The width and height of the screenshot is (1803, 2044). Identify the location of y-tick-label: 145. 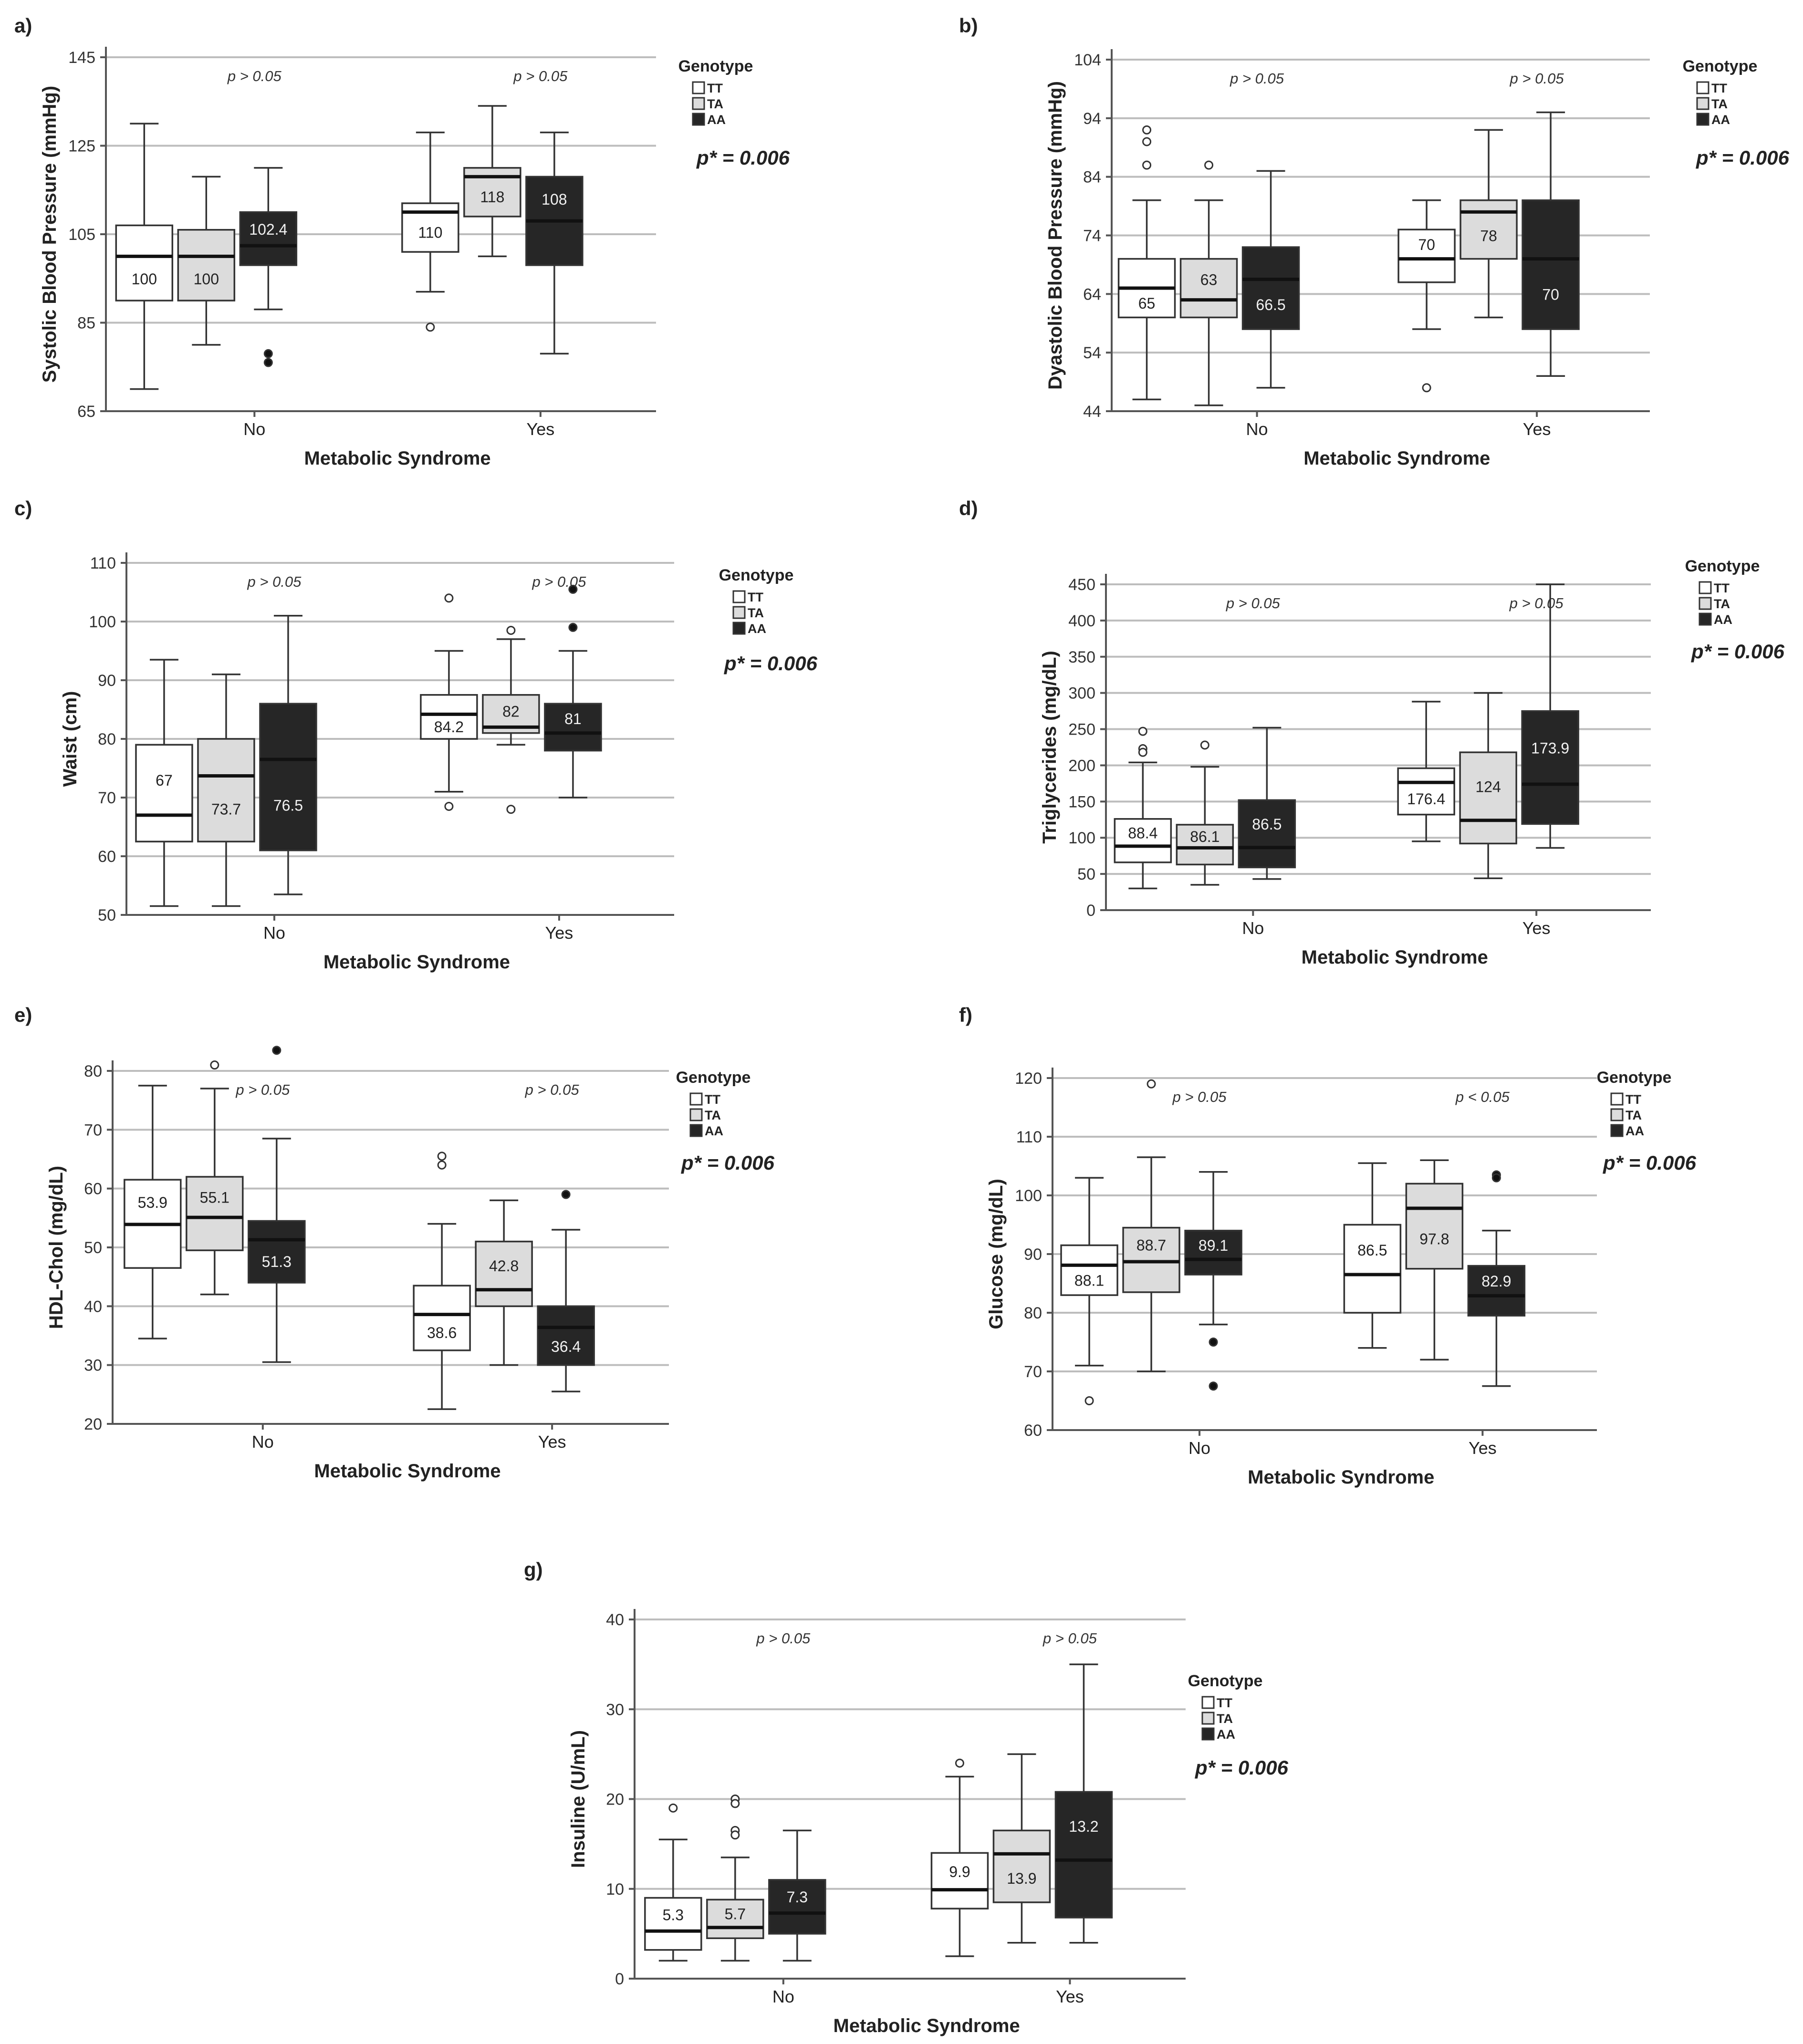
(81, 58).